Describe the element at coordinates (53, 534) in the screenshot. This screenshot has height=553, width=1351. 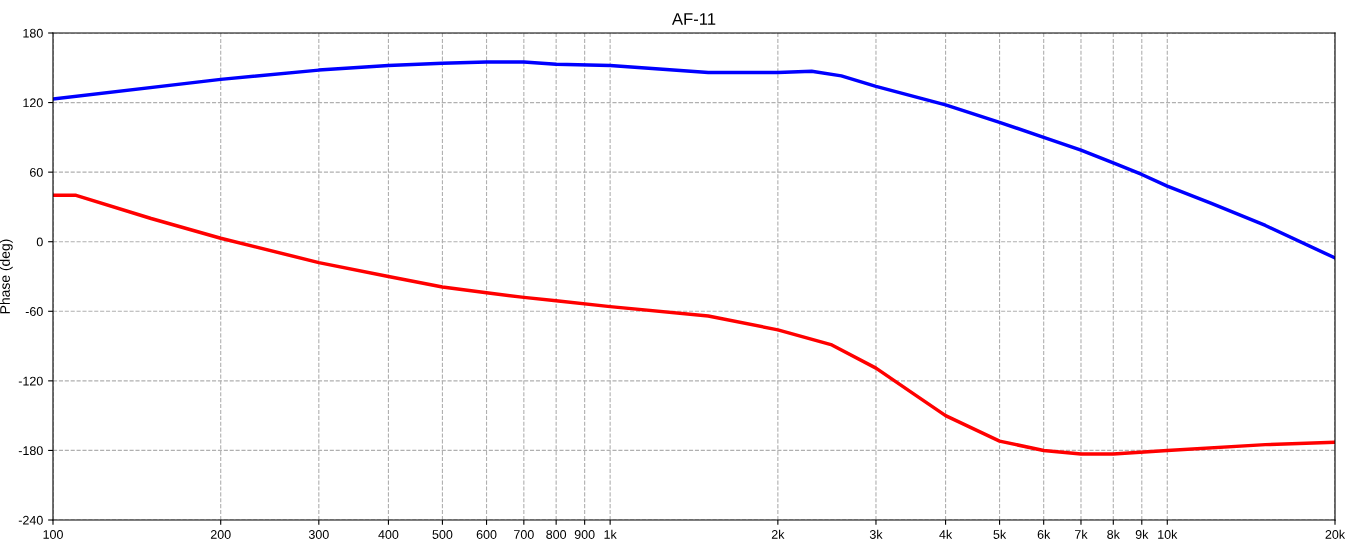
I see `x-tick-label: 100` at that location.